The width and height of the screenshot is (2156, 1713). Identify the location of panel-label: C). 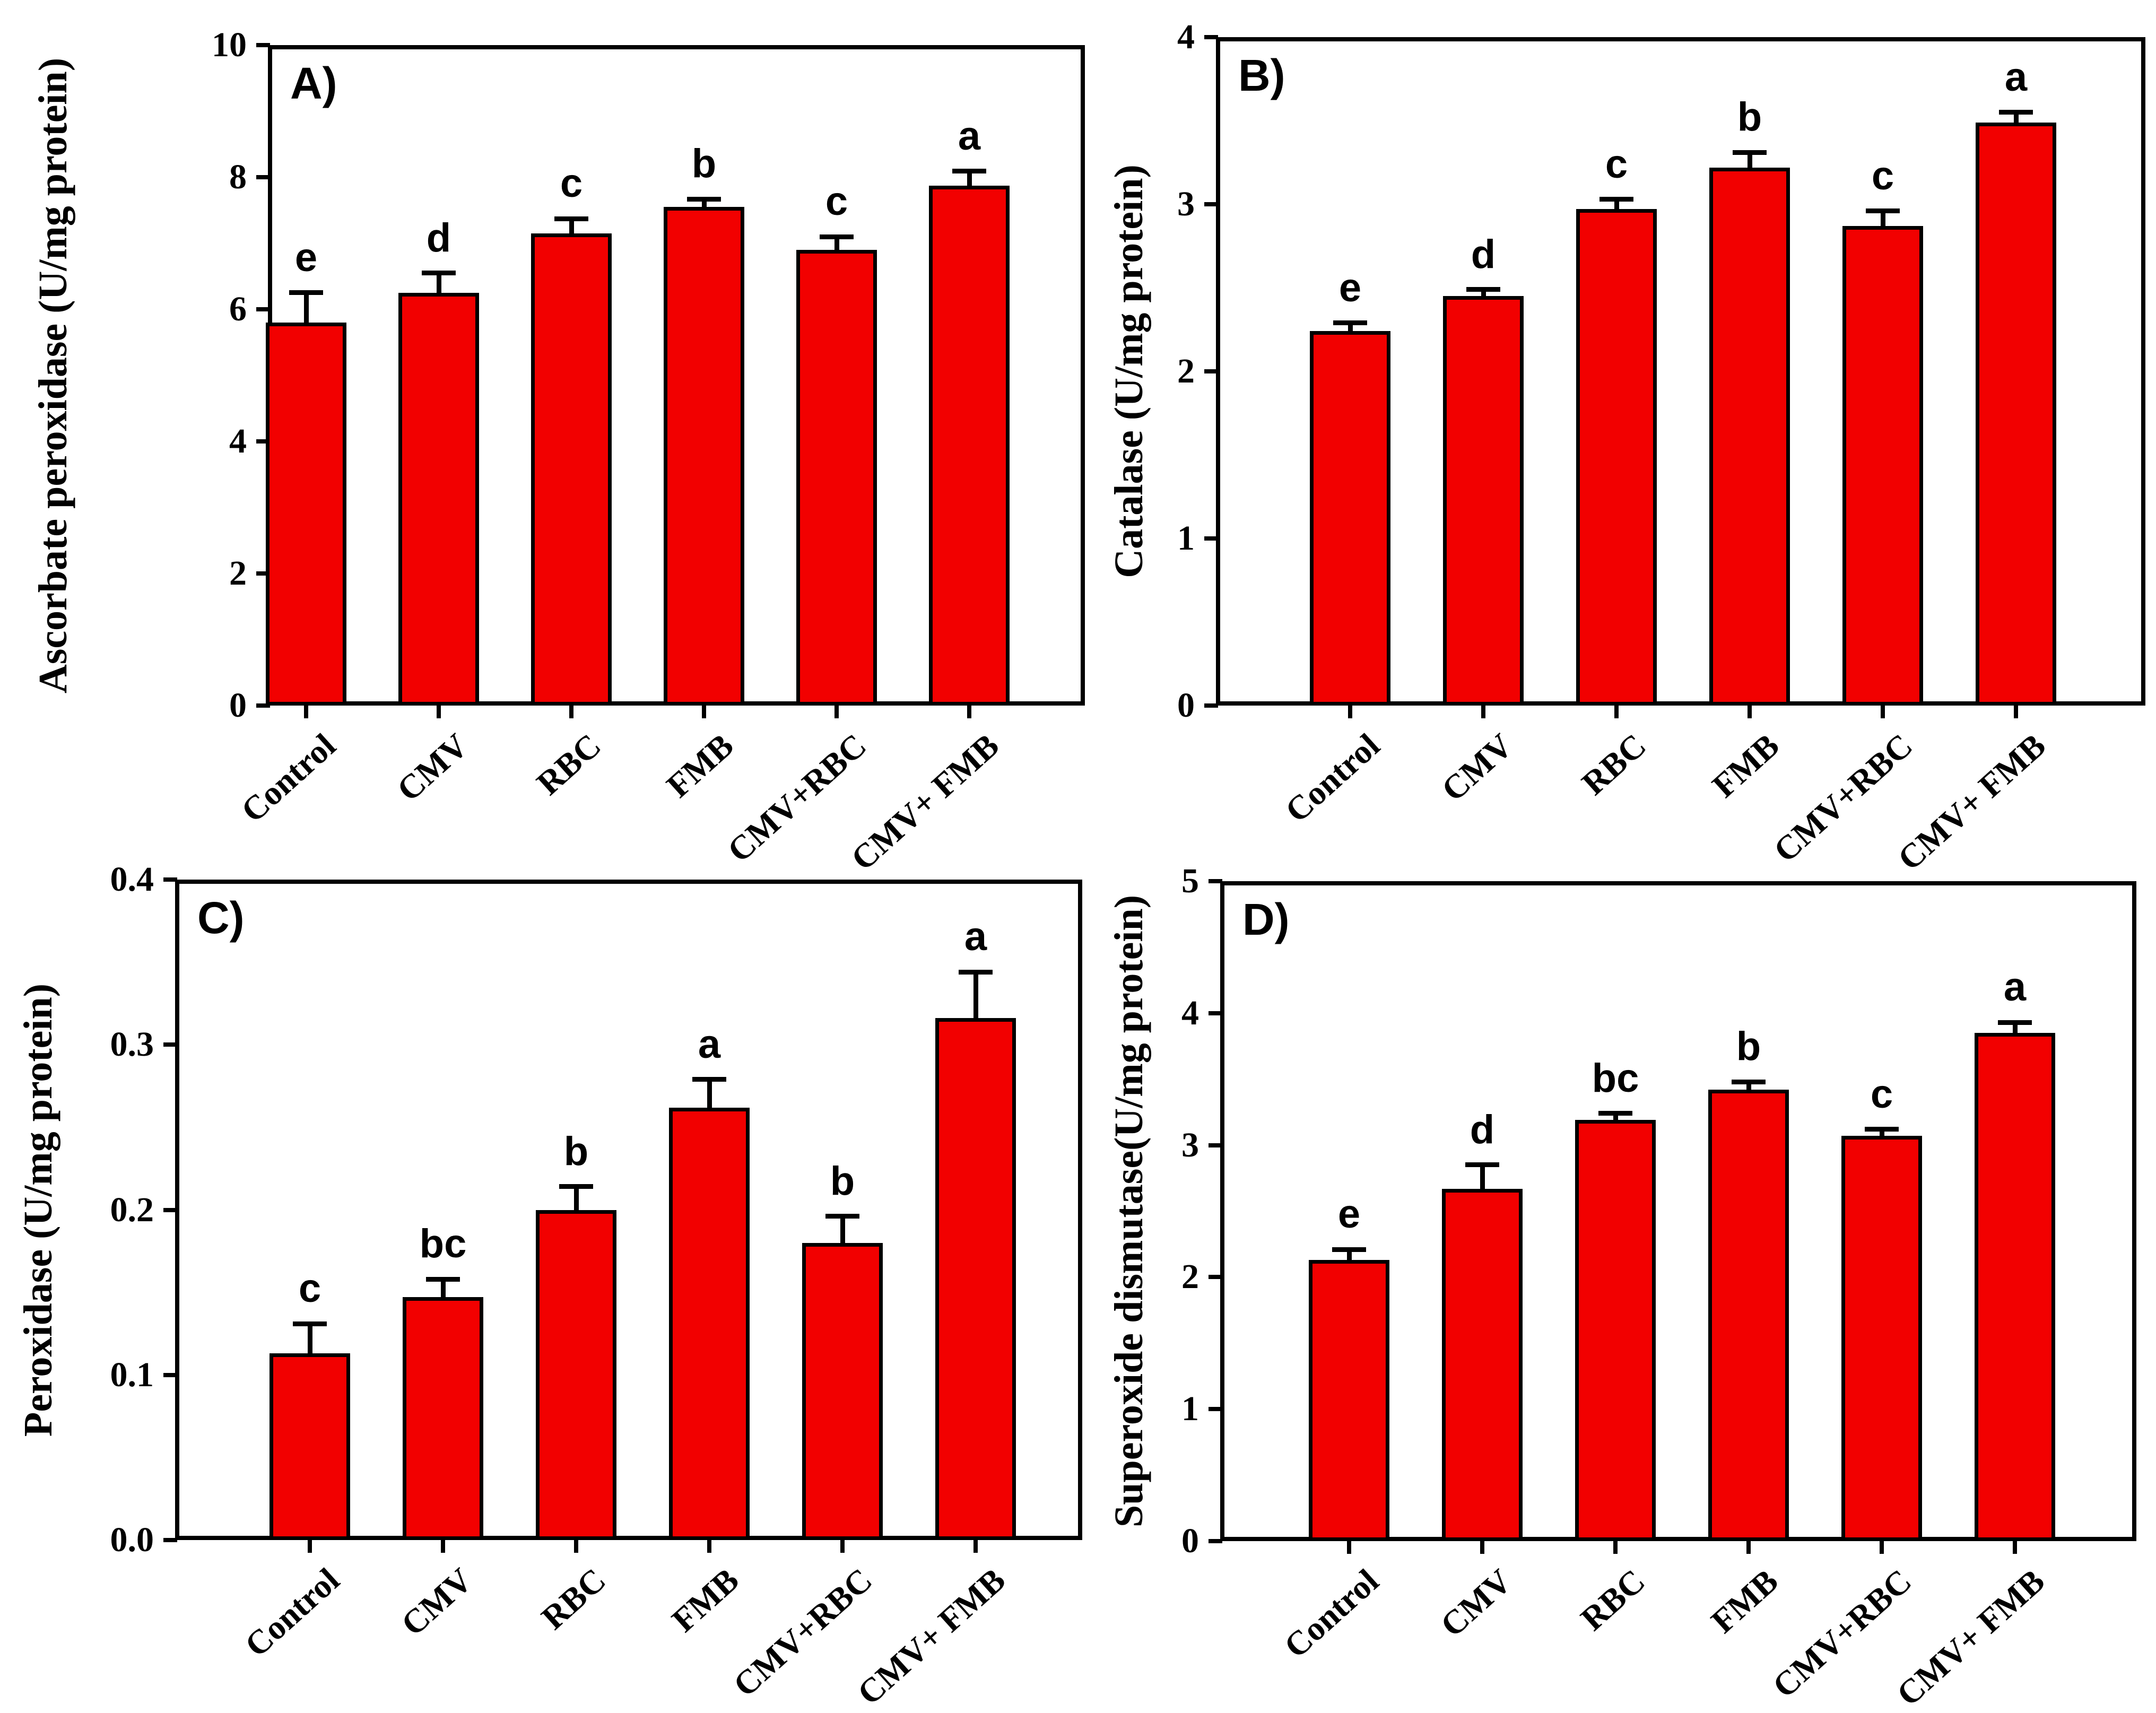
(221, 918).